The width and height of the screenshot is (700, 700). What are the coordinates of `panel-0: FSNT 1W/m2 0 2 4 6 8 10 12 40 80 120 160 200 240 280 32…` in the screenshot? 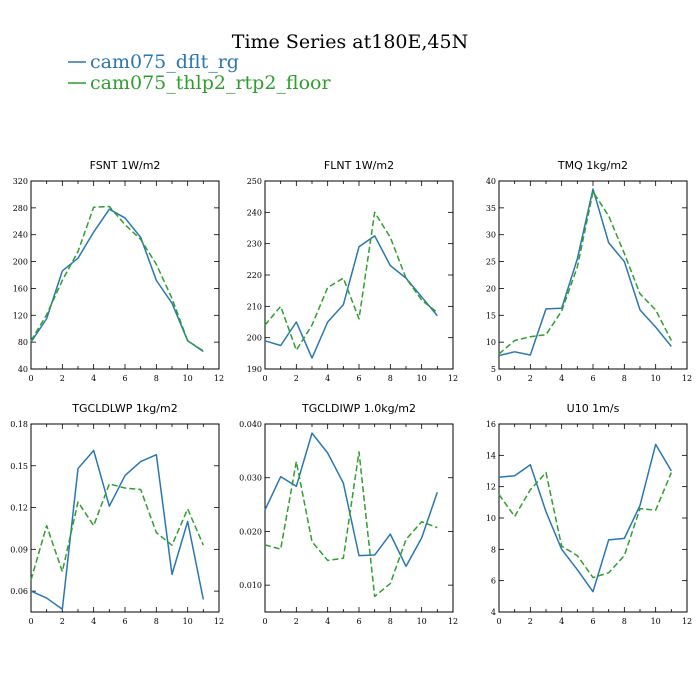 It's located at (118, 271).